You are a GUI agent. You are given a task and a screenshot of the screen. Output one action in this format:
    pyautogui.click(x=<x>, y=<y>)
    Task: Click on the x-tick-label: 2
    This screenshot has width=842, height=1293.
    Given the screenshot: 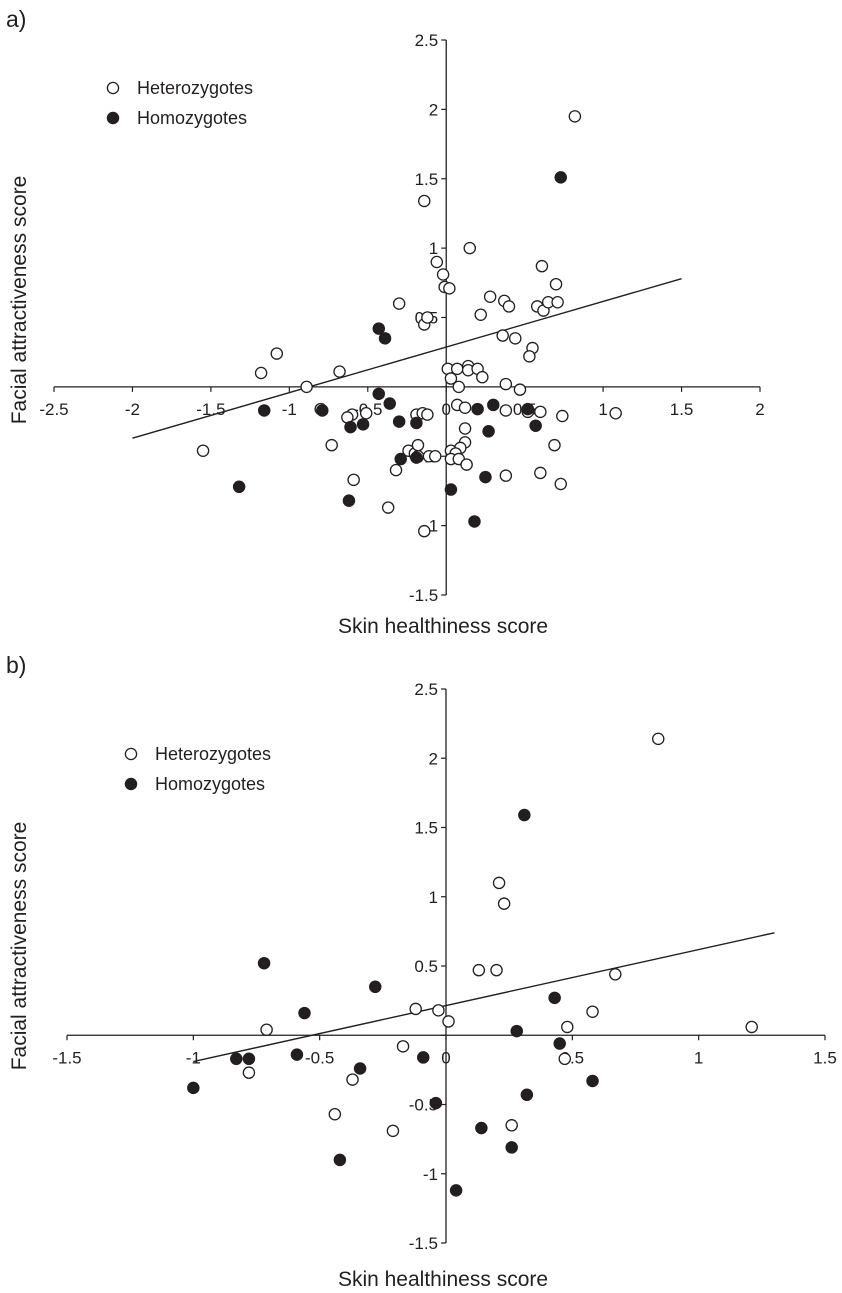 What is the action you would take?
    pyautogui.click(x=759, y=409)
    